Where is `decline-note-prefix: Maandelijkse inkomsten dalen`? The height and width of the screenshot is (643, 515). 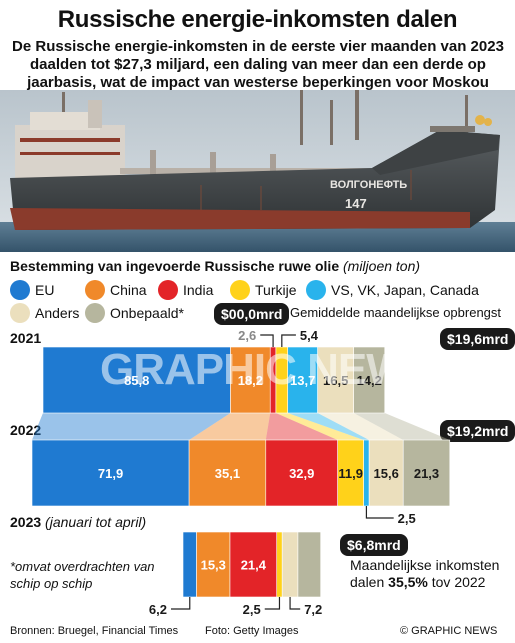 decline-note-prefix: Maandelijkse inkomsten dalen is located at coordinates (425, 573).